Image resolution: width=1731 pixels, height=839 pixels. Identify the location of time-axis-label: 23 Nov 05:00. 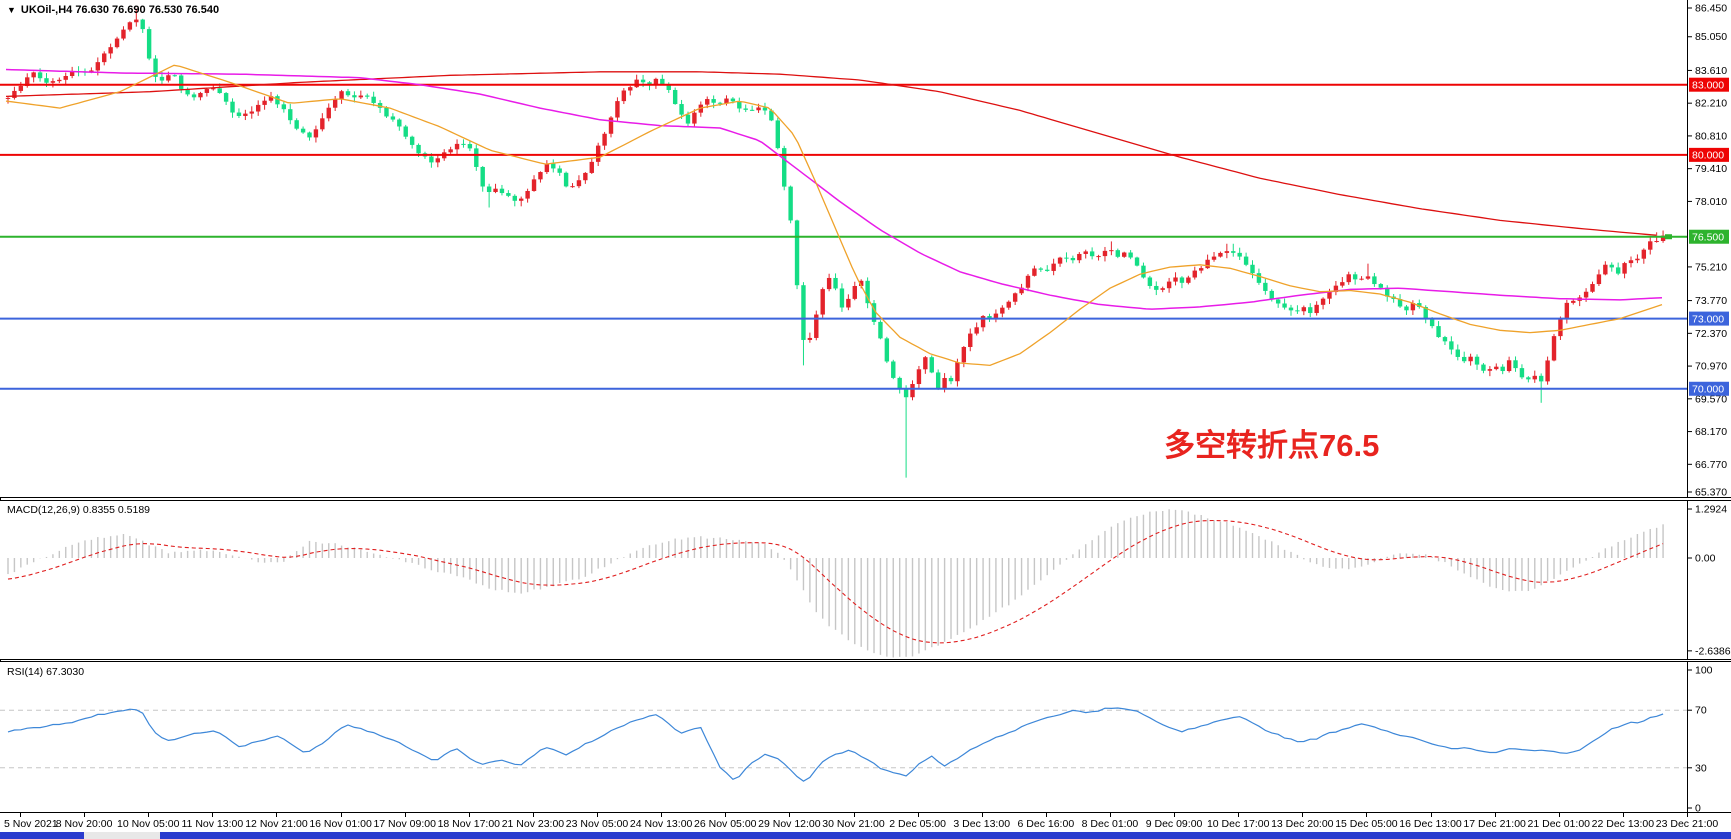
(597, 824).